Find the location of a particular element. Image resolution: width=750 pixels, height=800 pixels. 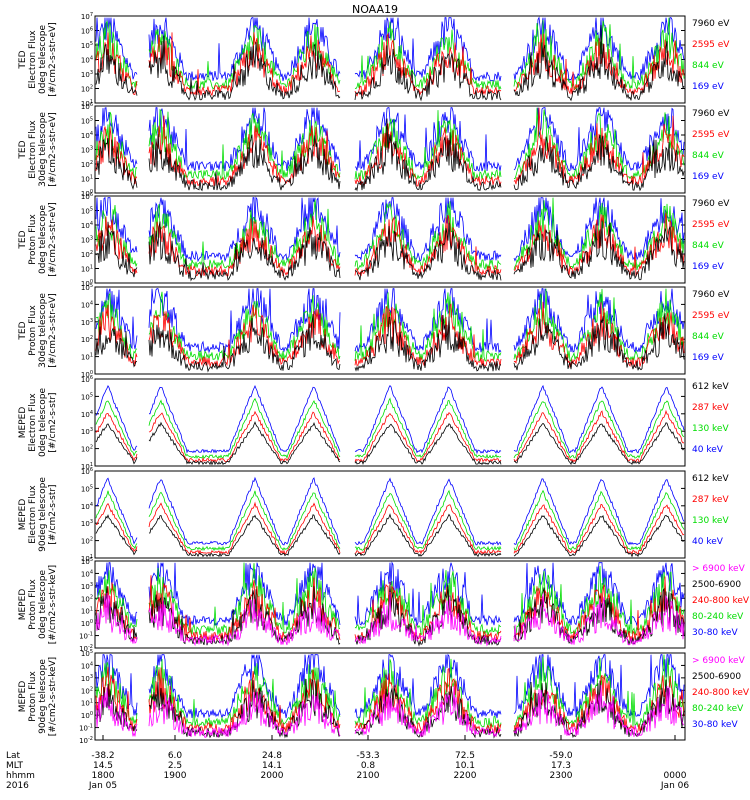

y-tick-label: 10⁶ is located at coordinates (87, 379).